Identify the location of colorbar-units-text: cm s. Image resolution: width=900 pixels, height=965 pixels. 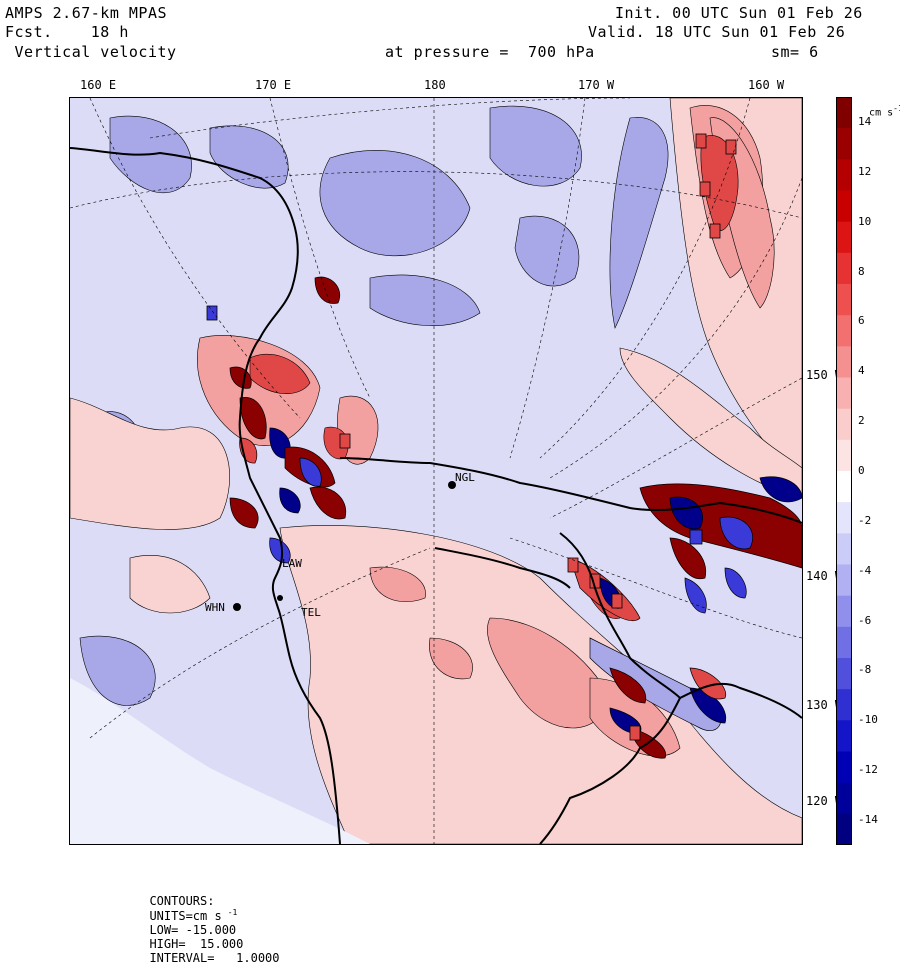
(881, 113).